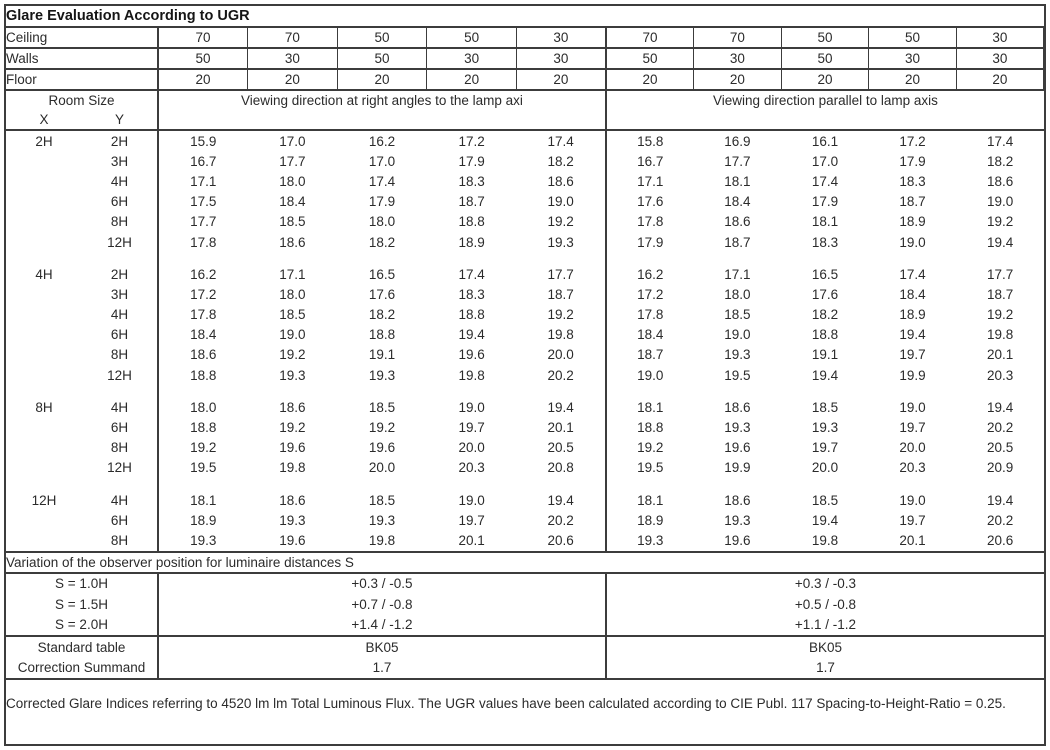 Image resolution: width=1050 pixels, height=750 pixels. I want to click on ugr-value: 20.8, so click(561, 467).